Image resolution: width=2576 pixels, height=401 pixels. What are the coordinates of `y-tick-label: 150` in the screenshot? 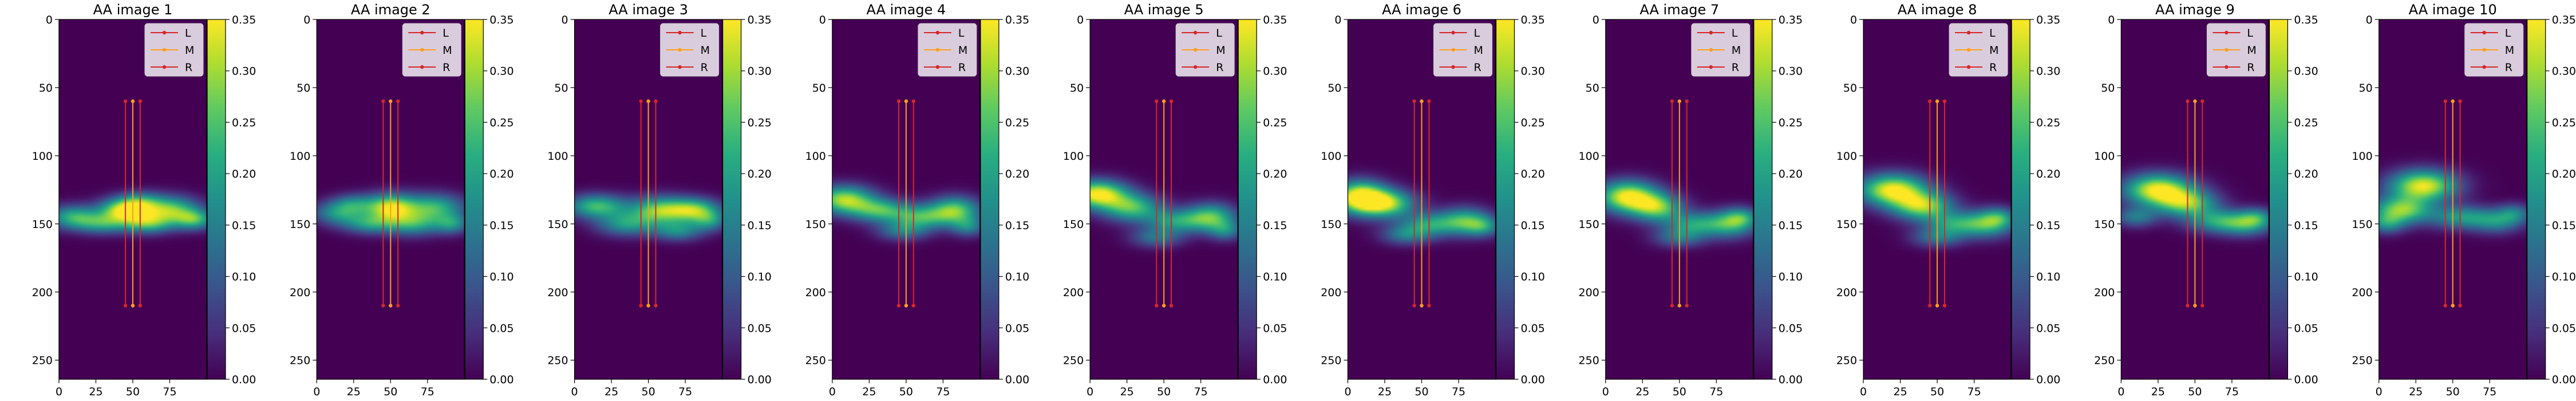 It's located at (1846, 224).